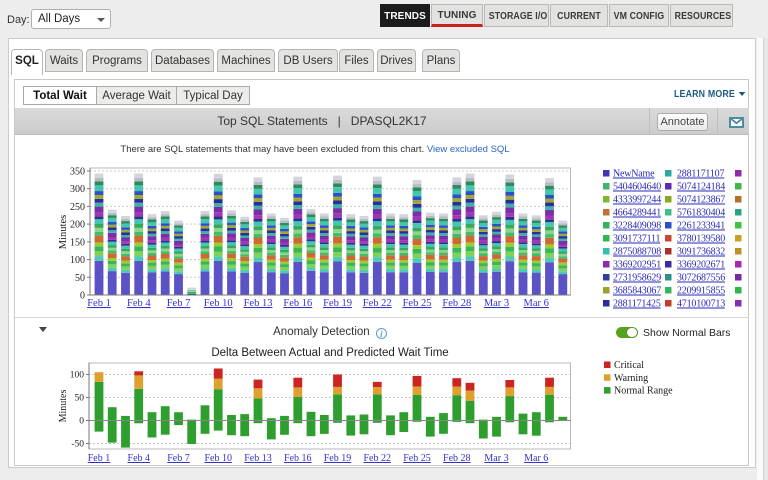 The height and width of the screenshot is (480, 768). What do you see at coordinates (77, 172) in the screenshot?
I see `svg-text: 350` at bounding box center [77, 172].